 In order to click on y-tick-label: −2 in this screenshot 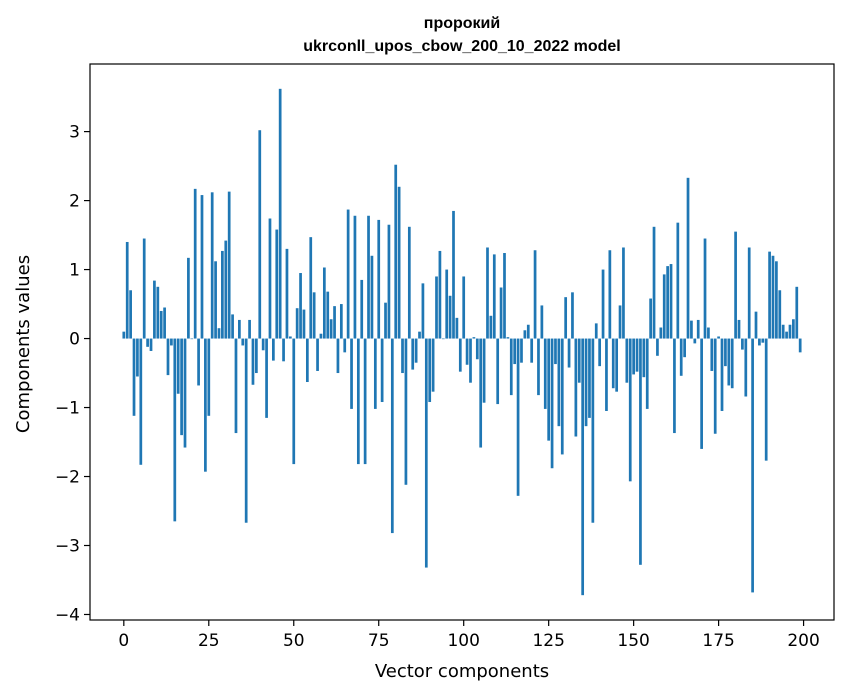, I will do `click(67, 478)`.